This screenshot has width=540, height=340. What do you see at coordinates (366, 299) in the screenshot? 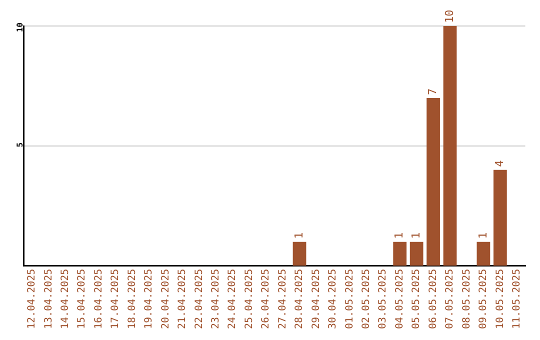
I see `x-tick-label: 02.05.2025` at bounding box center [366, 299].